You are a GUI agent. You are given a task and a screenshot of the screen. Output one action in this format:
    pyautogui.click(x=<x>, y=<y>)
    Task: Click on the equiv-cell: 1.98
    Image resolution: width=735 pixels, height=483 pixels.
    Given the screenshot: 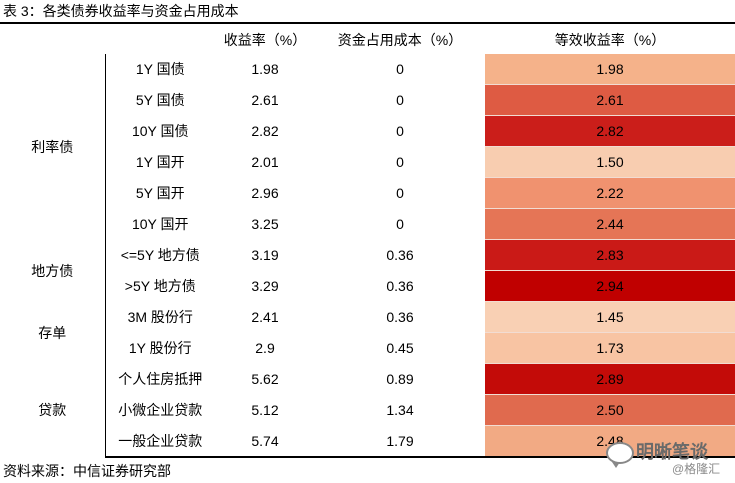 What is the action you would take?
    pyautogui.click(x=610, y=69)
    